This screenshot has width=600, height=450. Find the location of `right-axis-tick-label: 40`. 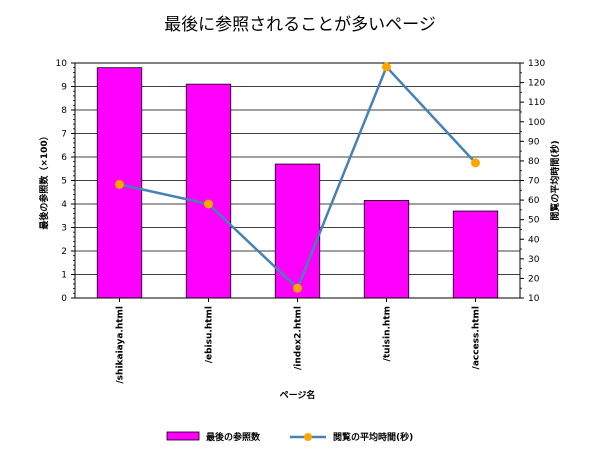

right-axis-tick-label: 40 is located at coordinates (534, 240).